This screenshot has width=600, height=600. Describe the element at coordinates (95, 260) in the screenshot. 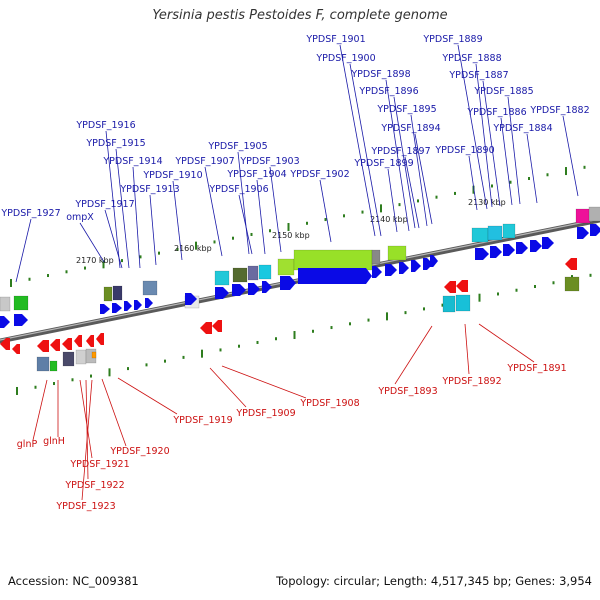

I see `ruler-label: 2170 kbp` at that location.